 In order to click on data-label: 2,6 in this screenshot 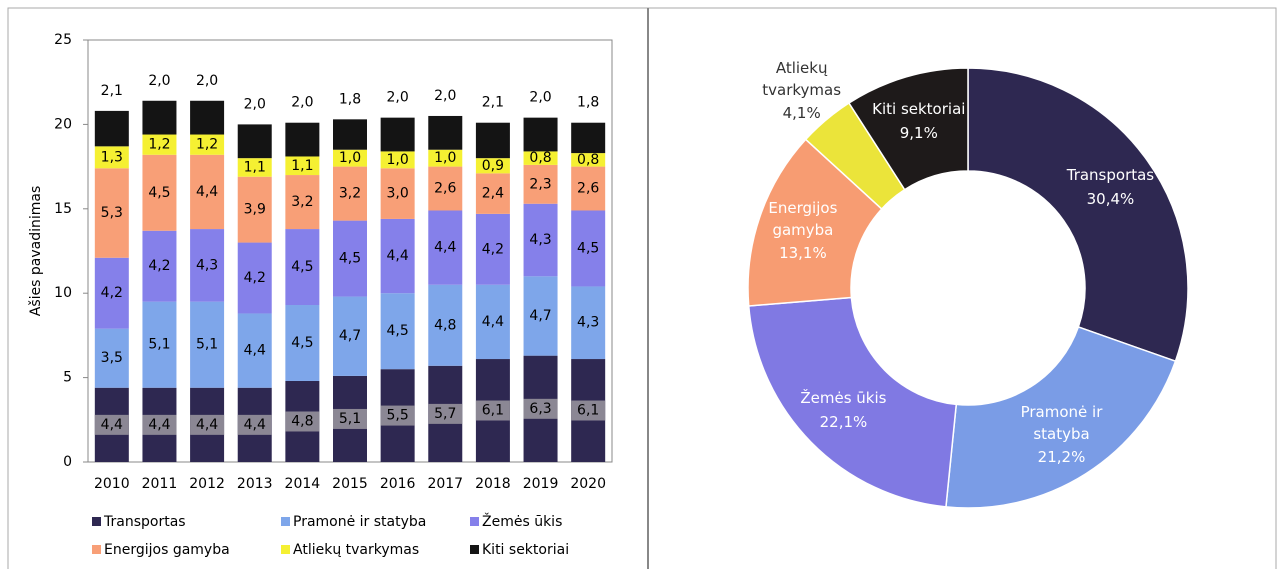, I will do `click(588, 189)`.